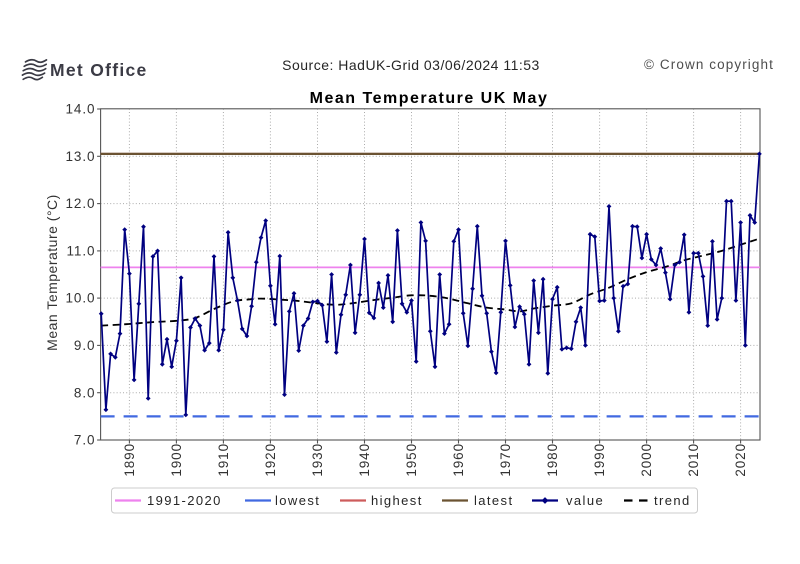  I want to click on svg-text: trend, so click(672, 500).